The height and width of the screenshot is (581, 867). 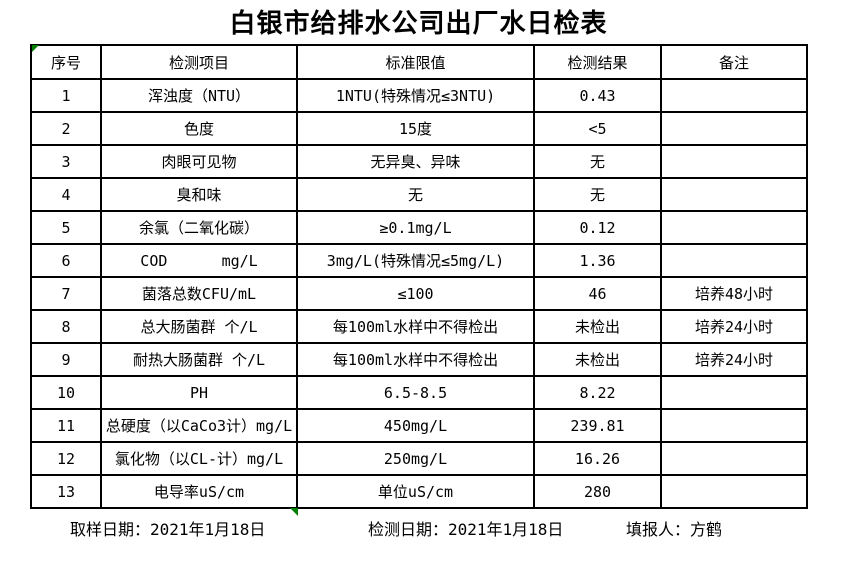 I want to click on table-cell: 肉眼可见物, so click(x=199, y=161).